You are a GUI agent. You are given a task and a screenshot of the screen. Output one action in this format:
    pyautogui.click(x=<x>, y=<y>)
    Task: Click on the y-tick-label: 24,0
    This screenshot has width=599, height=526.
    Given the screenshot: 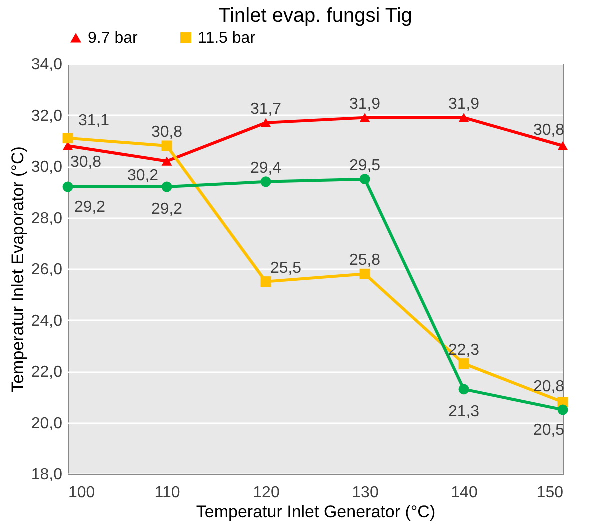 What is the action you would take?
    pyautogui.click(x=47, y=321)
    